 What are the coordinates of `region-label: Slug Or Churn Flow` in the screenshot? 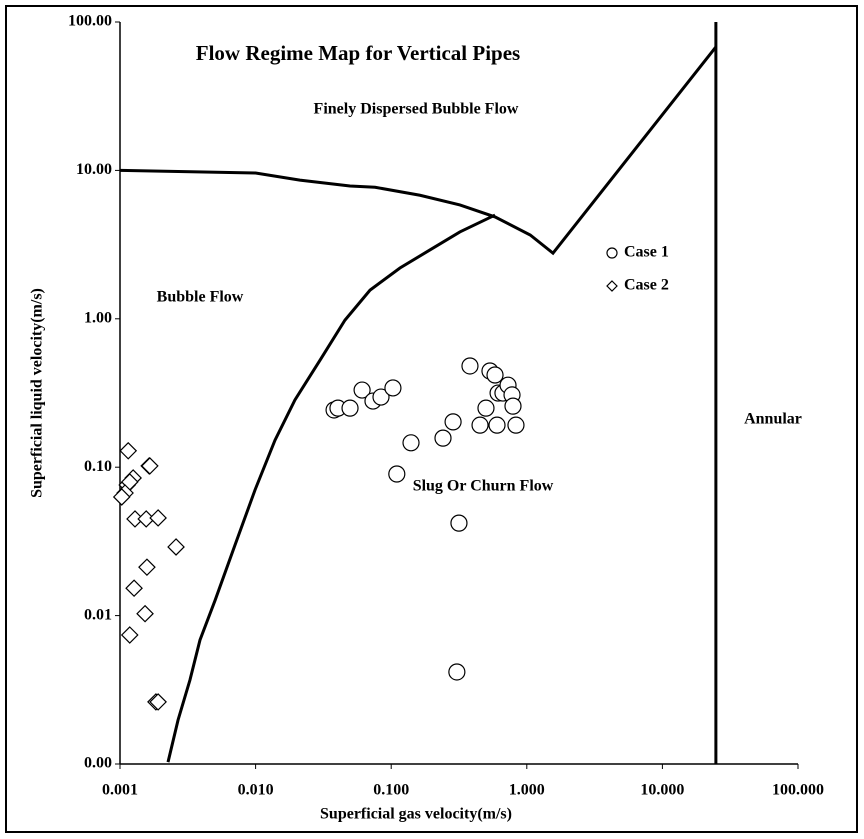 It's located at (483, 486).